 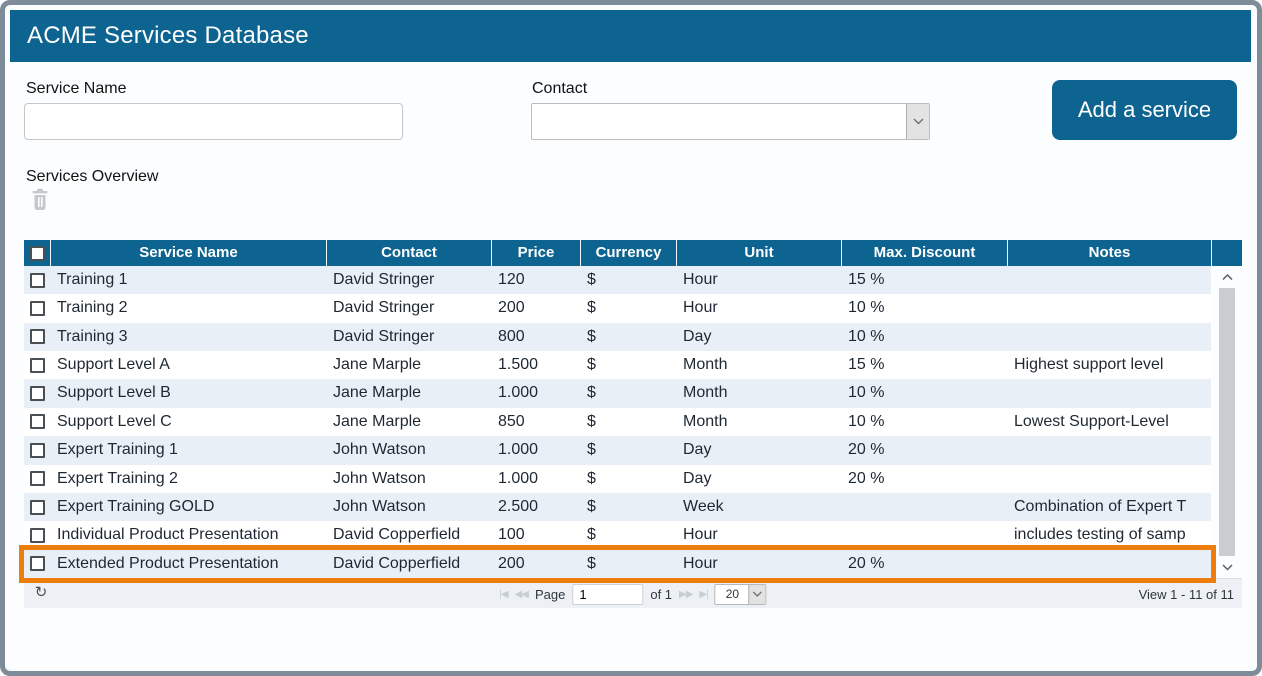 I want to click on cell-service-name: Extended Product Presentation, so click(x=168, y=563).